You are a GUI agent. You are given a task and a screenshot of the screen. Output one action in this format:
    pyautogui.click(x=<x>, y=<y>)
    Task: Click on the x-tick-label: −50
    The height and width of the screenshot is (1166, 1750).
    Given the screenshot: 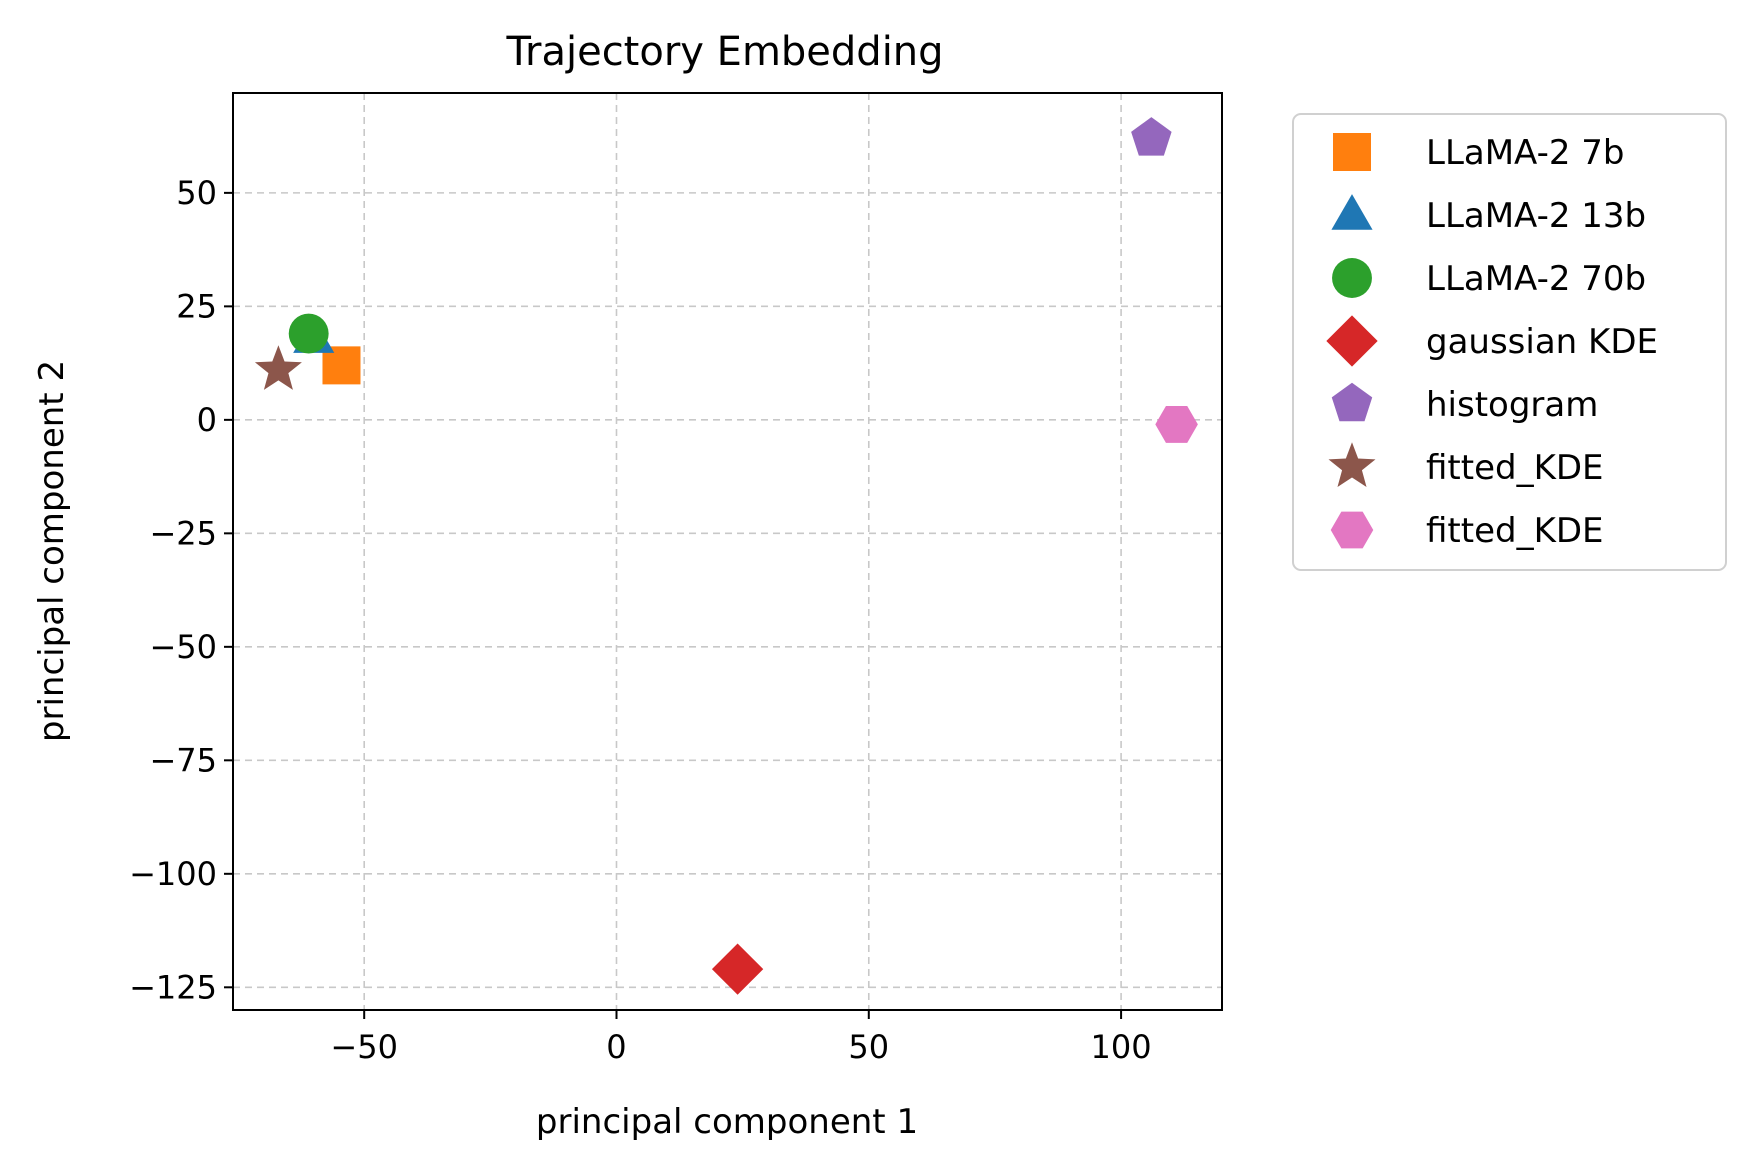 What is the action you would take?
    pyautogui.click(x=364, y=1047)
    